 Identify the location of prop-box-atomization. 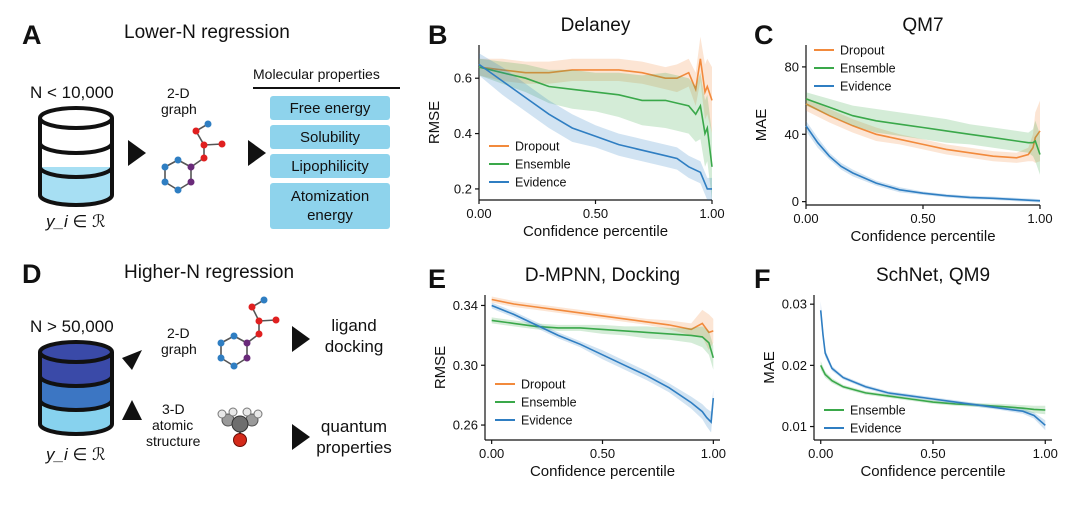
(330, 206).